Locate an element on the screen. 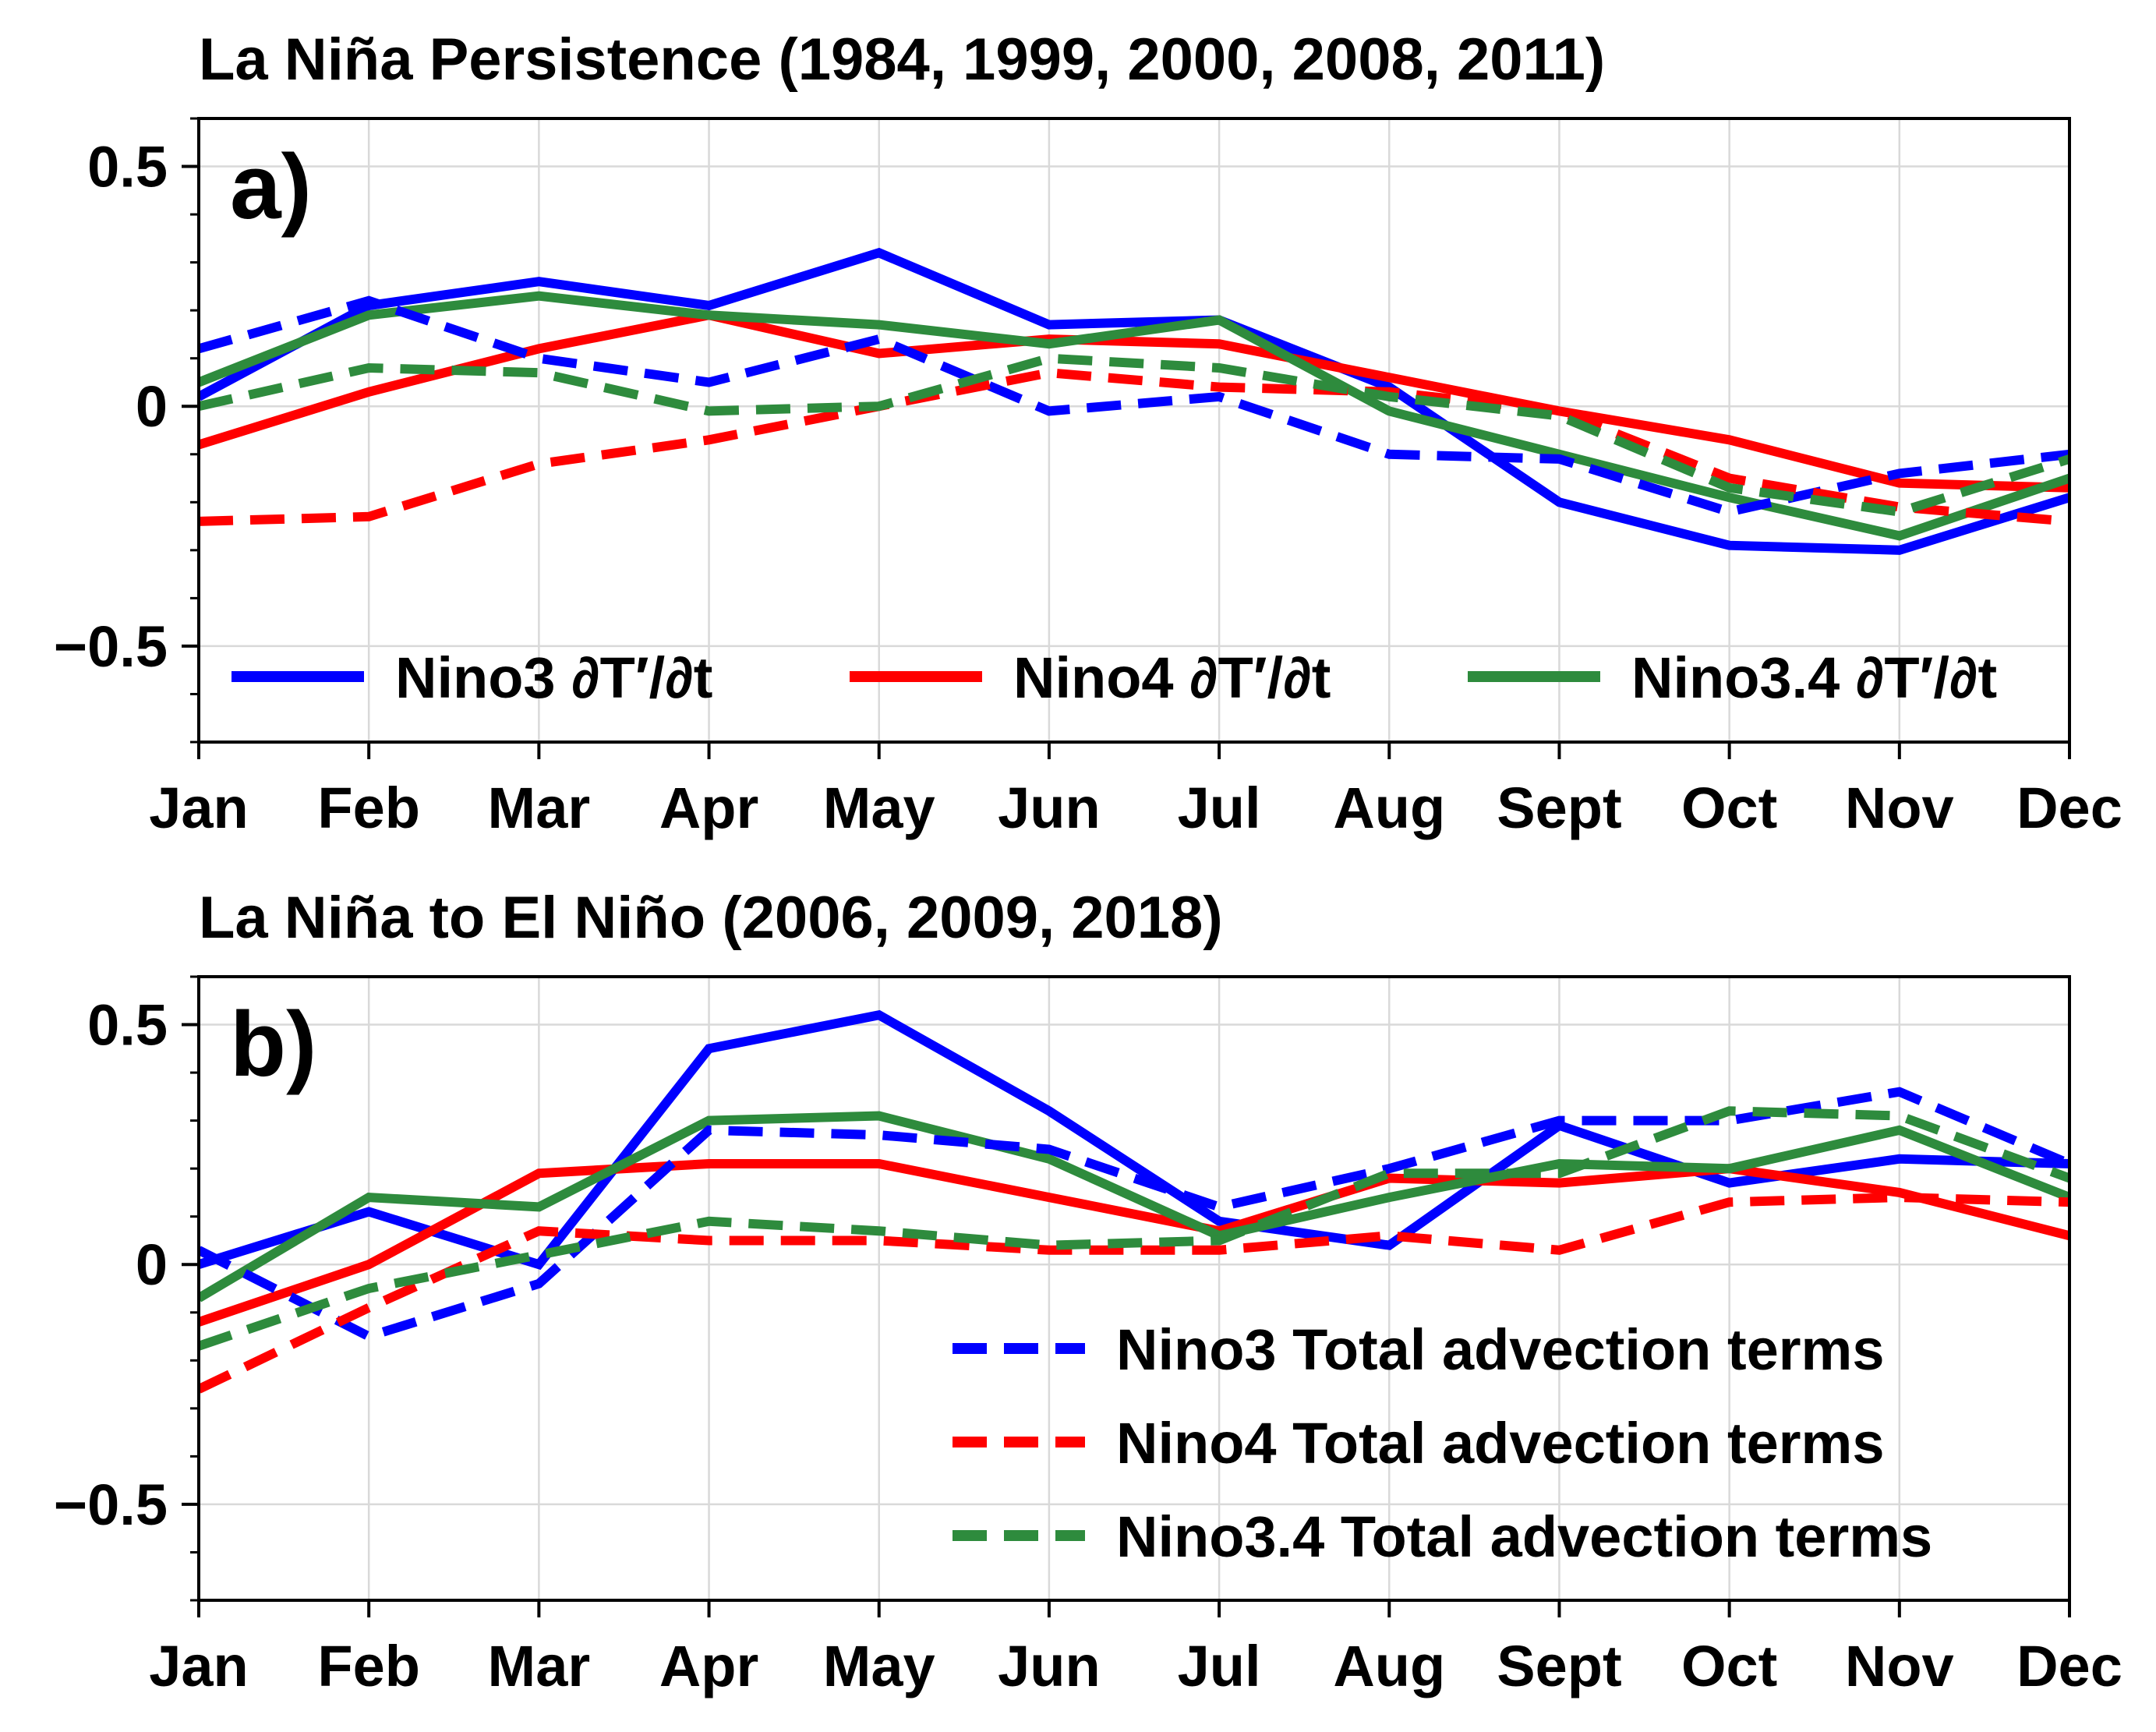  legend-label: Nino3.4 Total advection terms is located at coordinates (1524, 1536).